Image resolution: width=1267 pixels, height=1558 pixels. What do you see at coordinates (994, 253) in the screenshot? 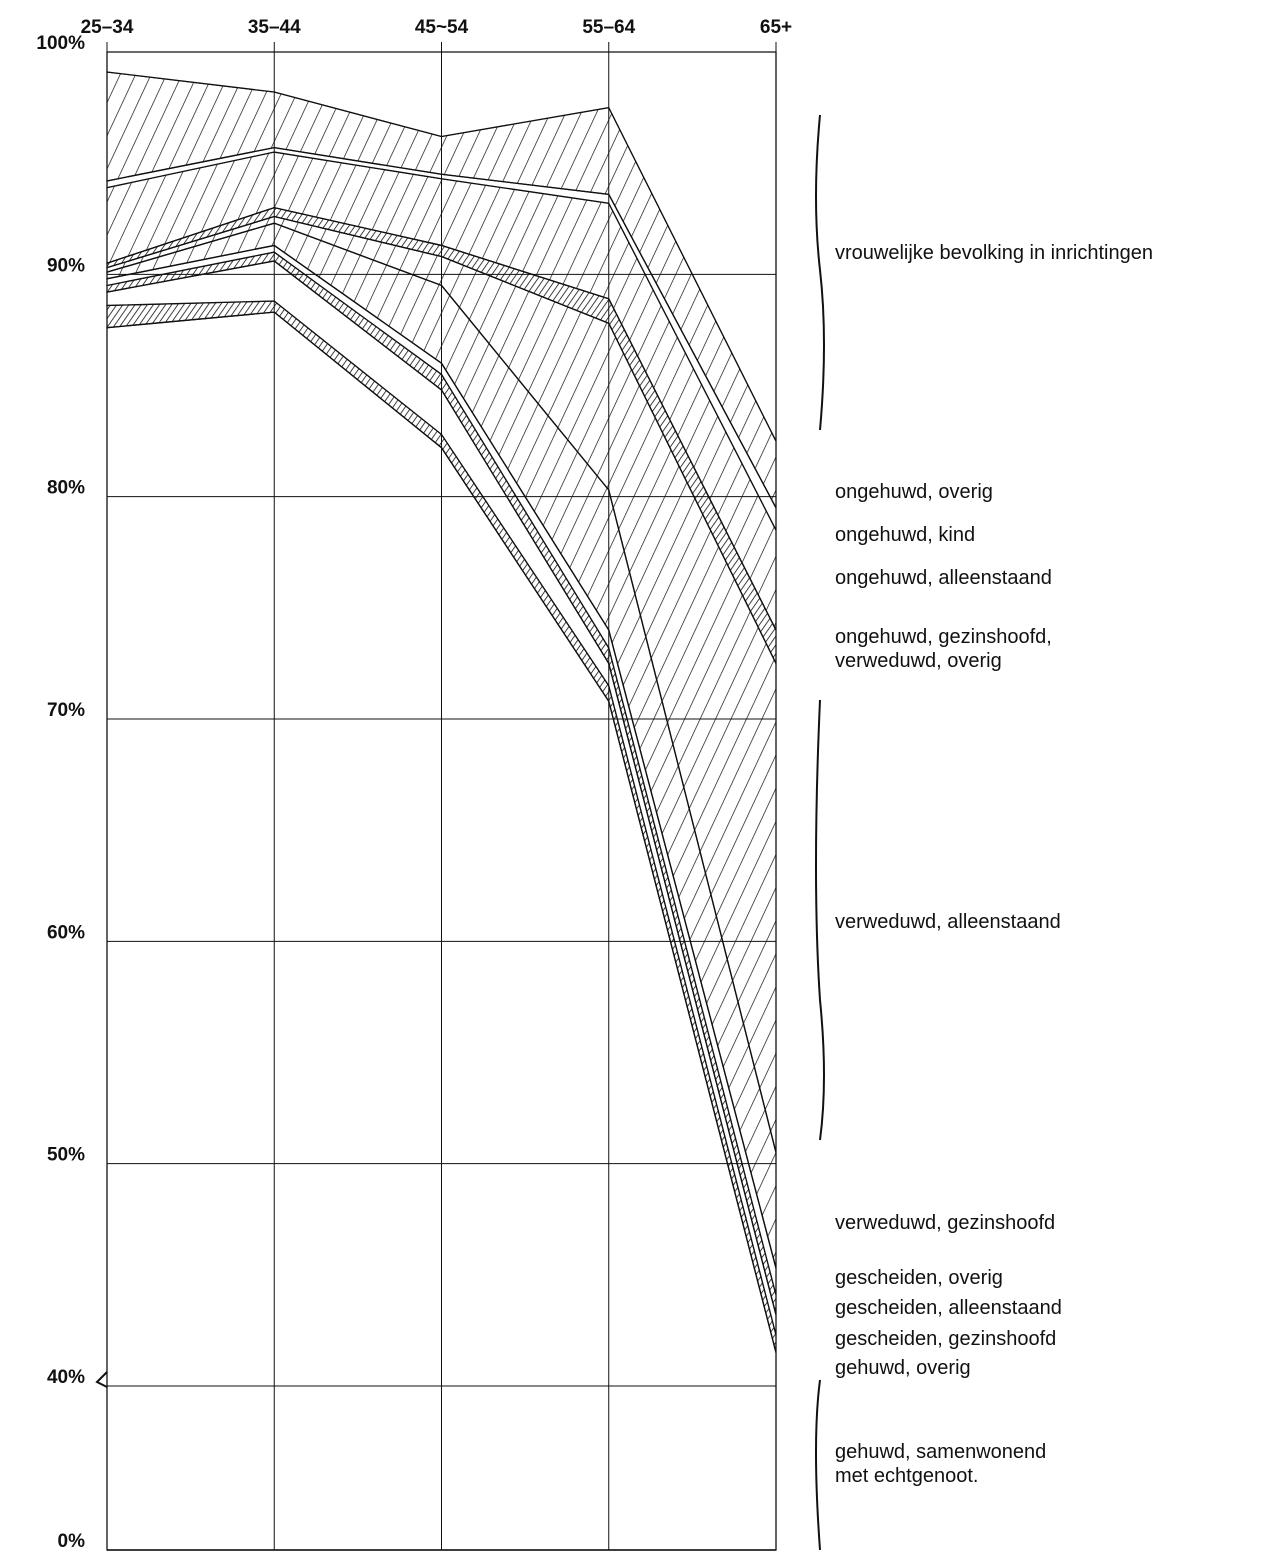
I see `legend-label: vrouwelijke bevolking in inrichtingen` at bounding box center [994, 253].